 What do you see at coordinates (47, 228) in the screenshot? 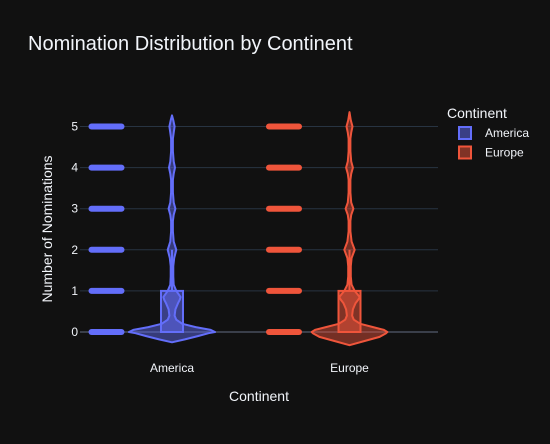
I see `y-axis-title: Number of Nominations` at bounding box center [47, 228].